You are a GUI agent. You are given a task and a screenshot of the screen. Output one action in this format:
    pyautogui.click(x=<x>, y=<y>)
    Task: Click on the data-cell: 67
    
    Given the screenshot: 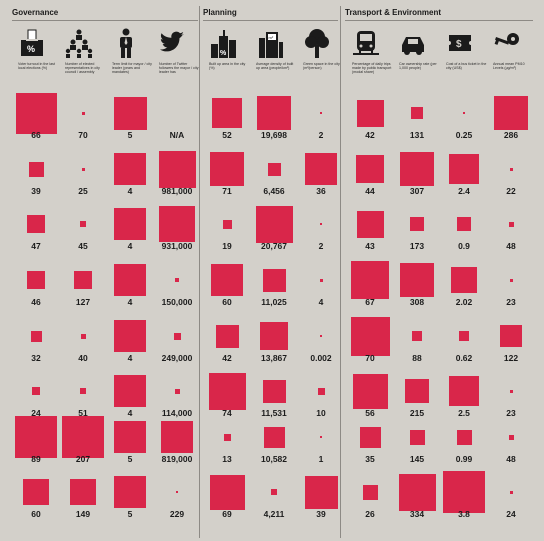 What is the action you would take?
    pyautogui.click(x=370, y=288)
    